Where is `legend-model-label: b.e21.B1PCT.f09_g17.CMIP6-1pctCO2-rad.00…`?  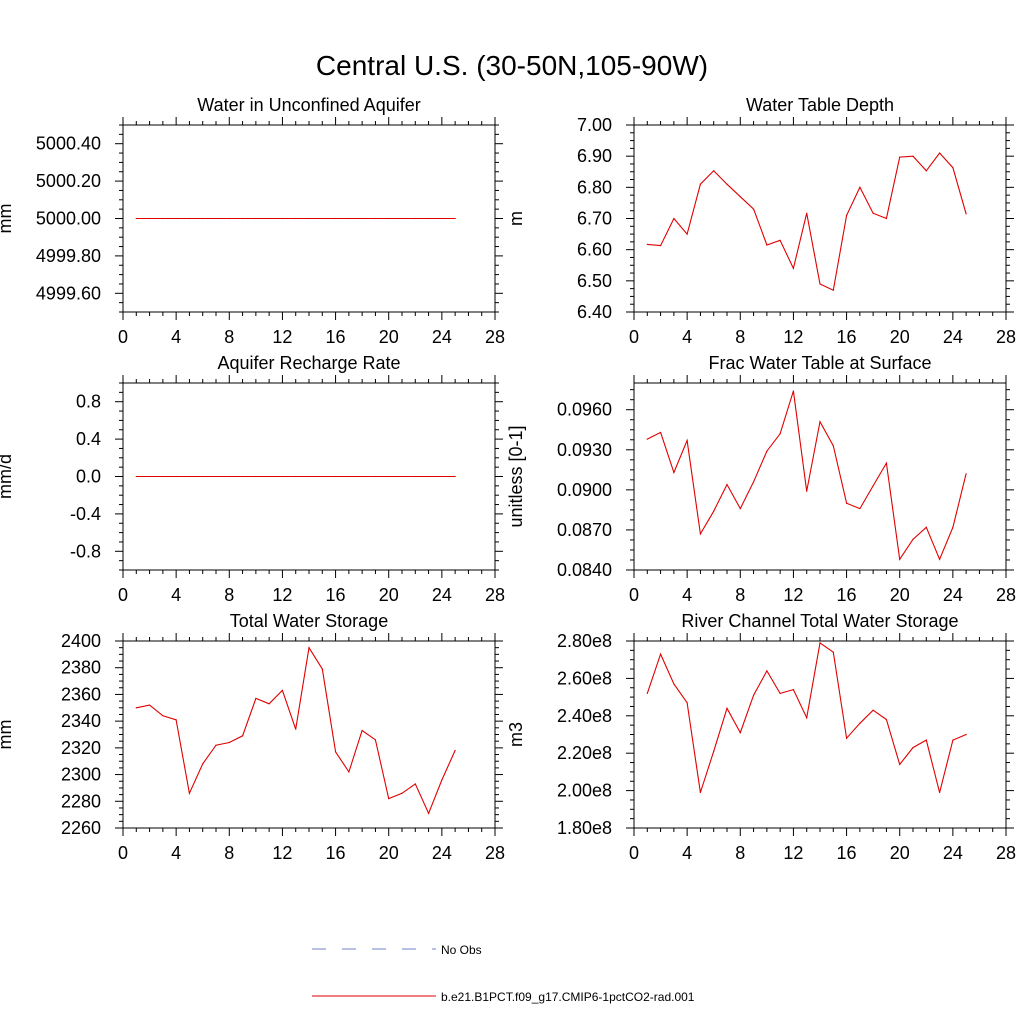
legend-model-label: b.e21.B1PCT.f09_g17.CMIP6-1pctCO2-rad.00… is located at coordinates (568, 997).